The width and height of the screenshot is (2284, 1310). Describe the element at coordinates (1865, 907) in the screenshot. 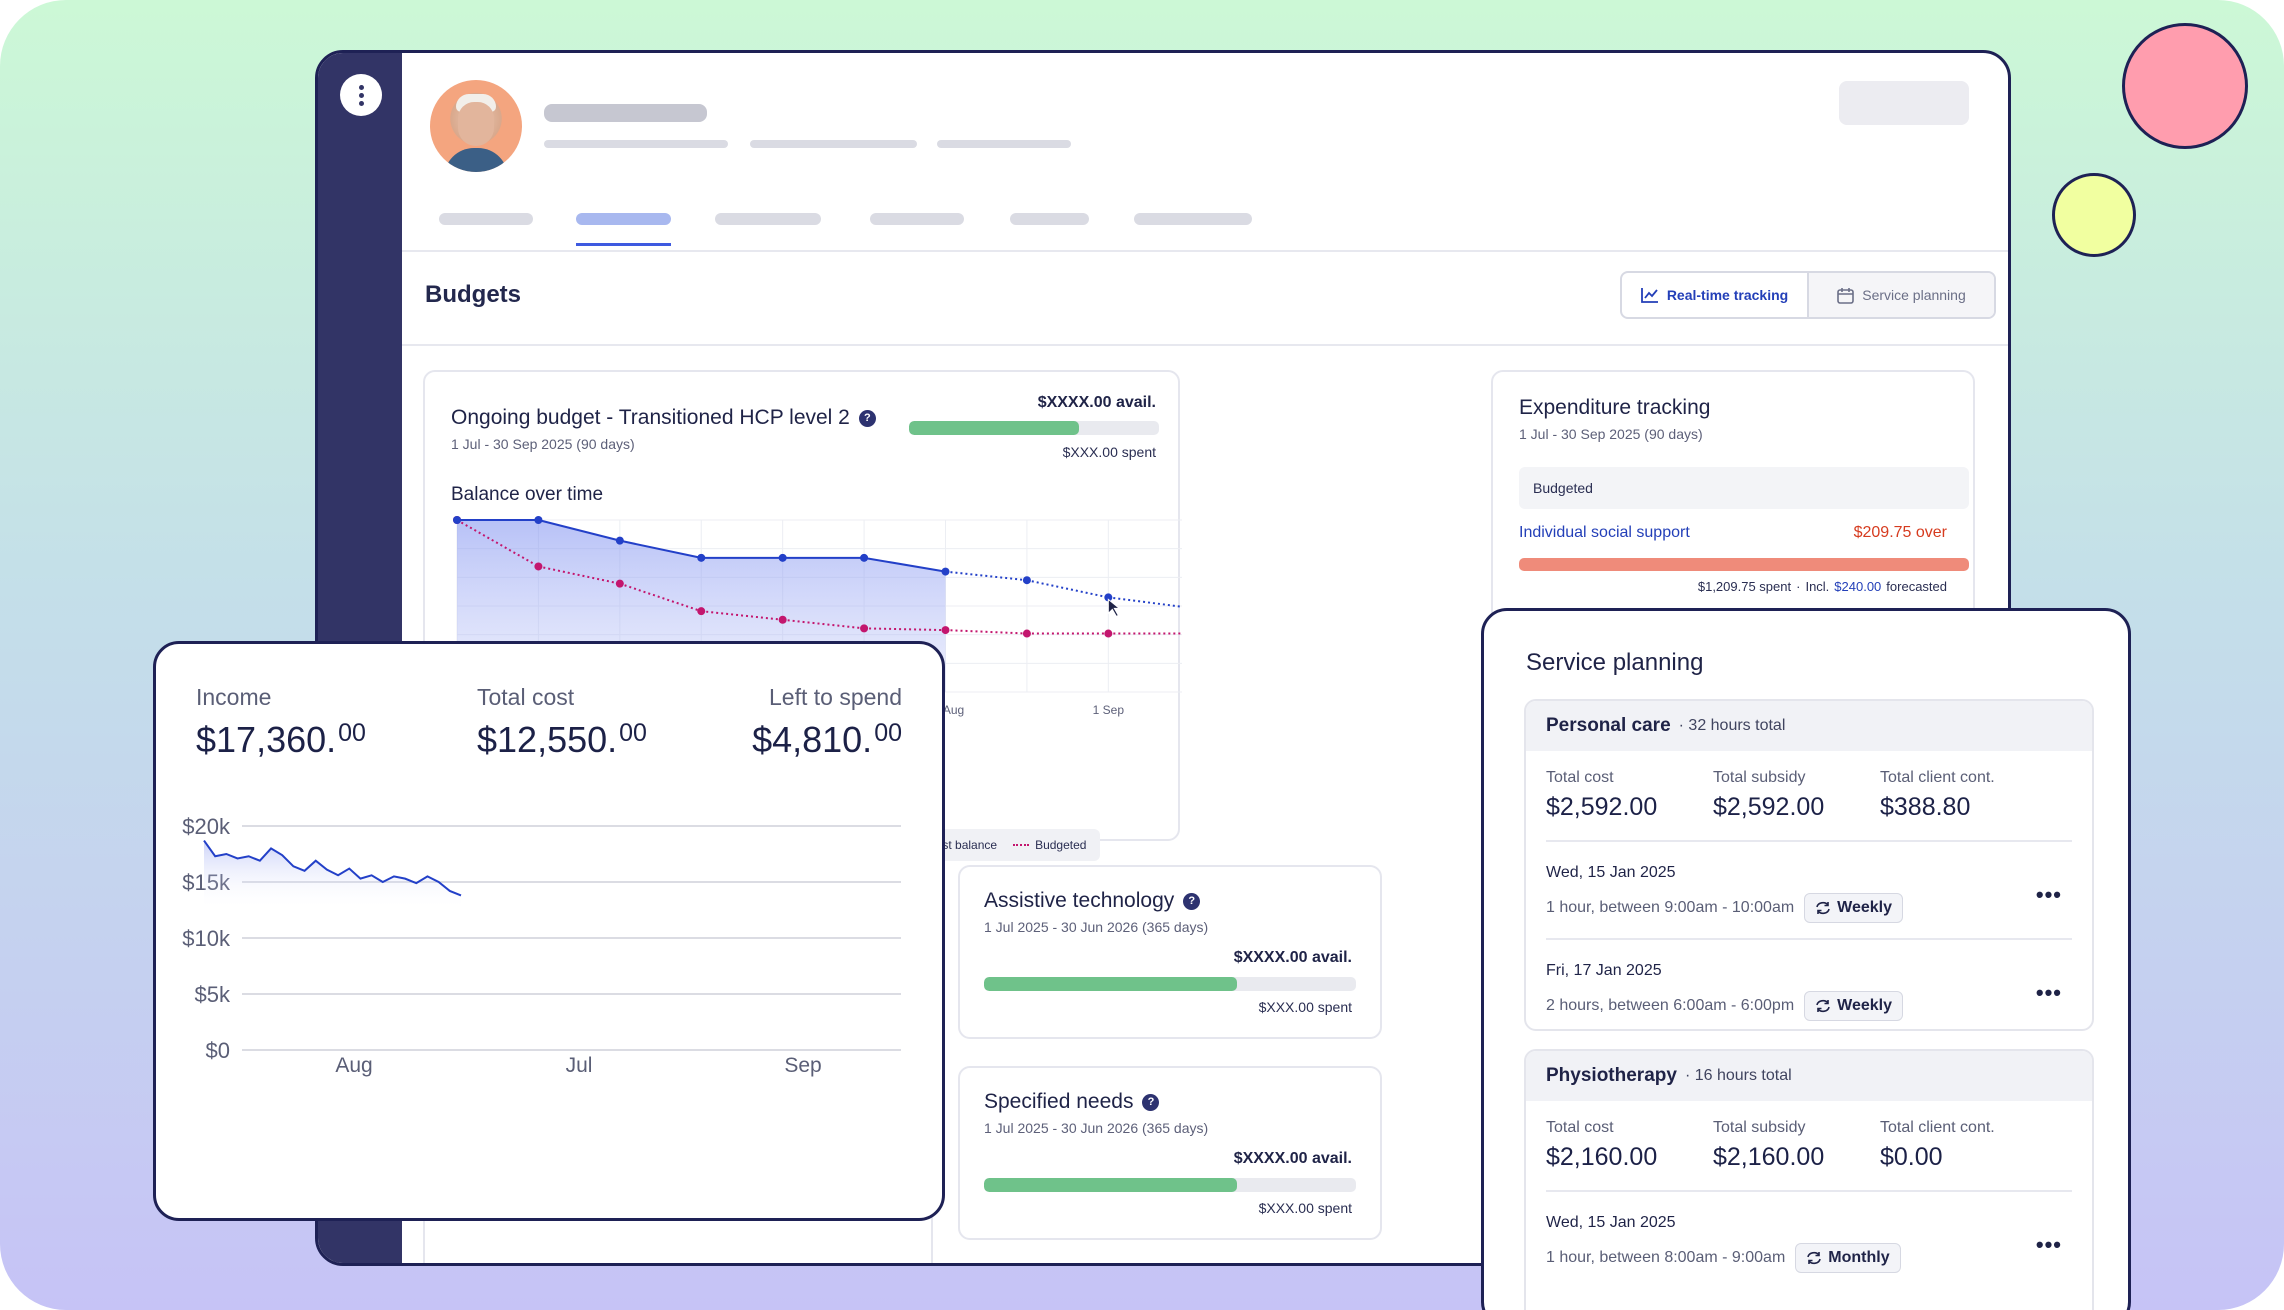

I see `frequency-label: Weekly` at that location.